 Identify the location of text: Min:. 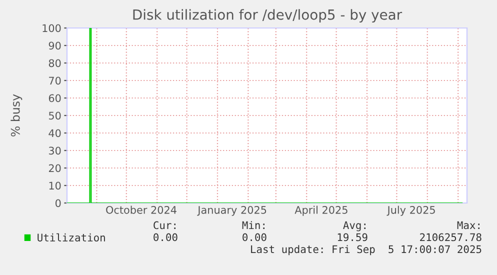
(253, 225).